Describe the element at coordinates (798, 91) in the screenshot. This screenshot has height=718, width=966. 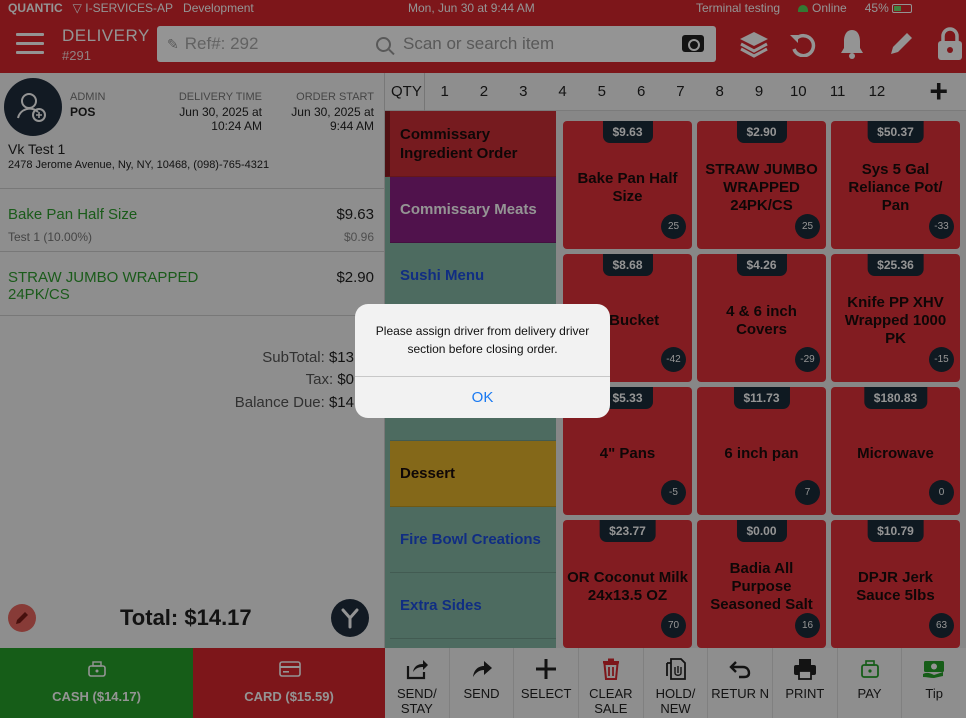
I see `qty-10: 10` at that location.